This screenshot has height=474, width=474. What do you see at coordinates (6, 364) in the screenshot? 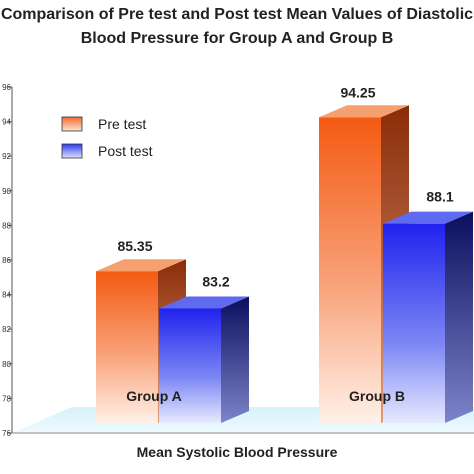
I see `y-tick-label: 80` at bounding box center [6, 364].